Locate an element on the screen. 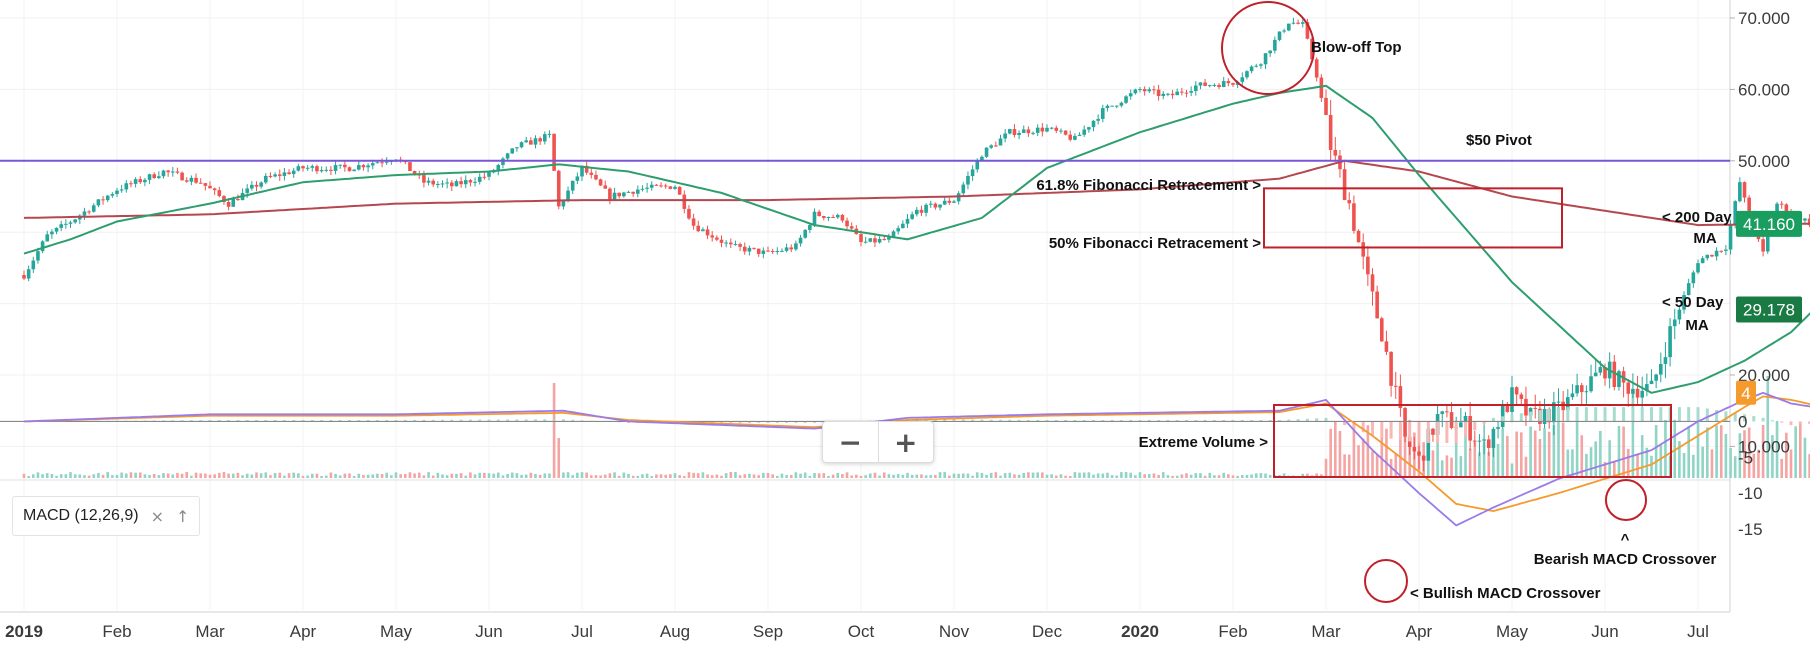 This screenshot has height=645, width=1810. time-tick-label: May is located at coordinates (1512, 631).